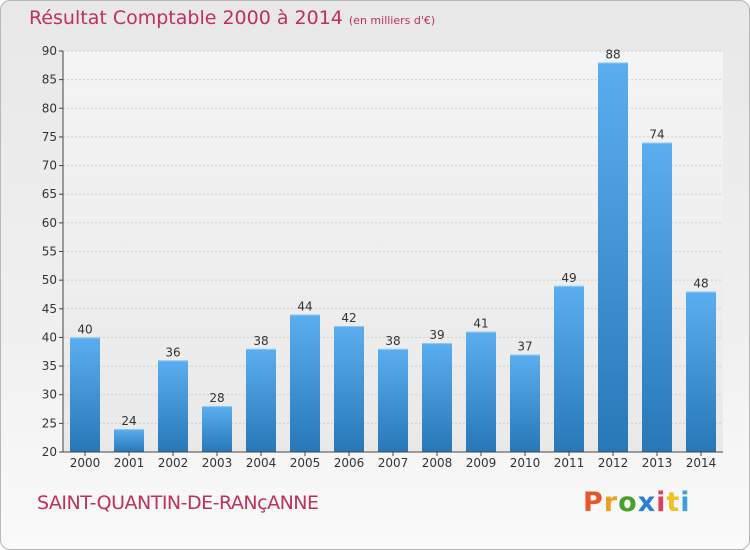  Describe the element at coordinates (49, 80) in the screenshot. I see `y-tick-label: 85` at that location.